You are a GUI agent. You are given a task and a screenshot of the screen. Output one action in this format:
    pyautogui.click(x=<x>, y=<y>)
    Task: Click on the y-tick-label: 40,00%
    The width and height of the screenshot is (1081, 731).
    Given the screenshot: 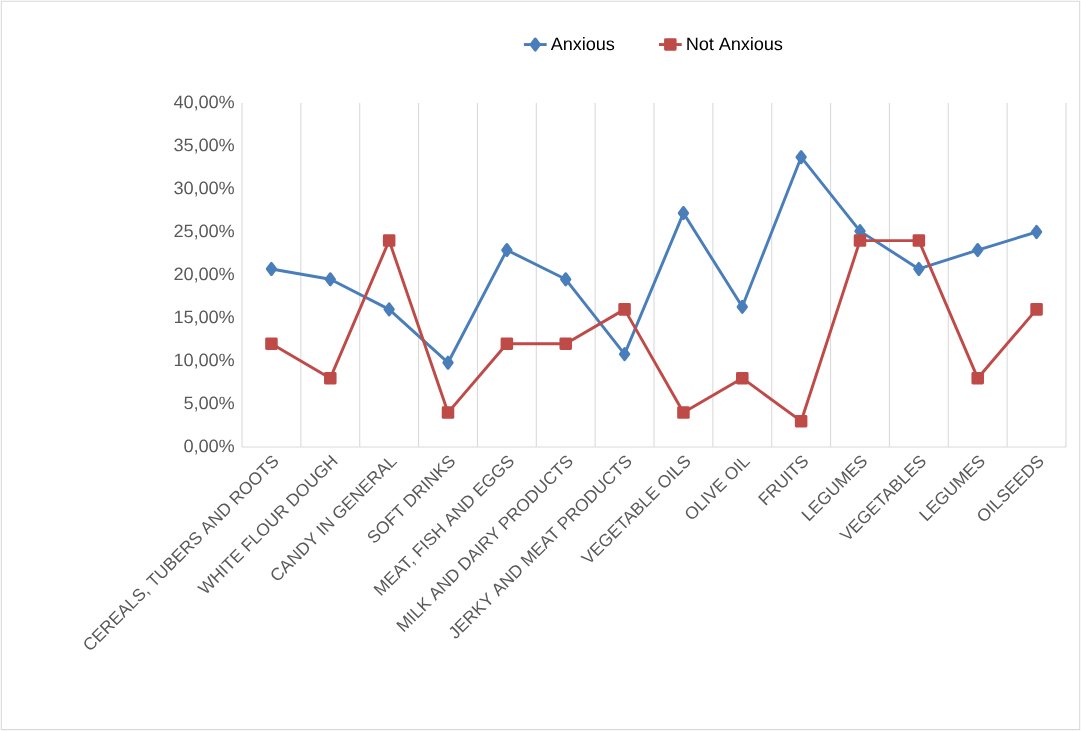 What is the action you would take?
    pyautogui.click(x=204, y=103)
    